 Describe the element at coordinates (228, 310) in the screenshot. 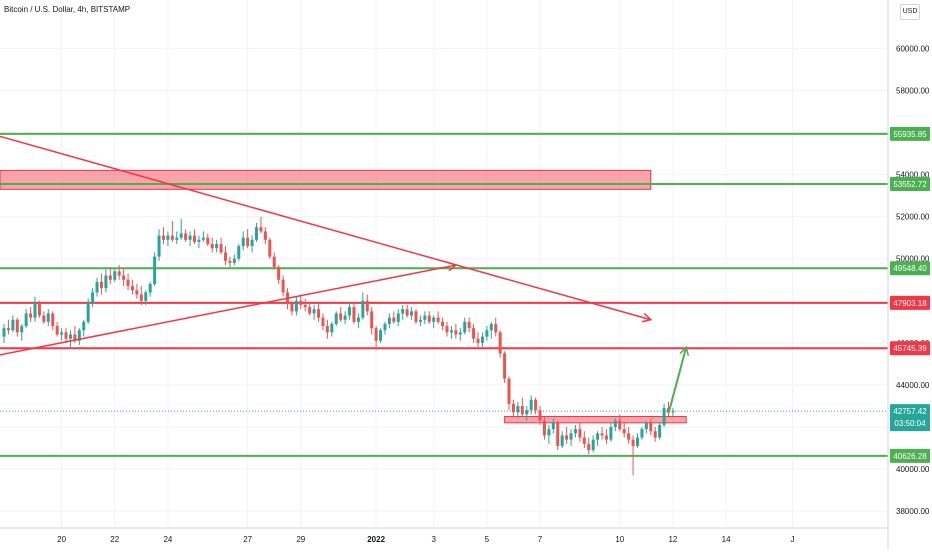

I see `trend-line` at that location.